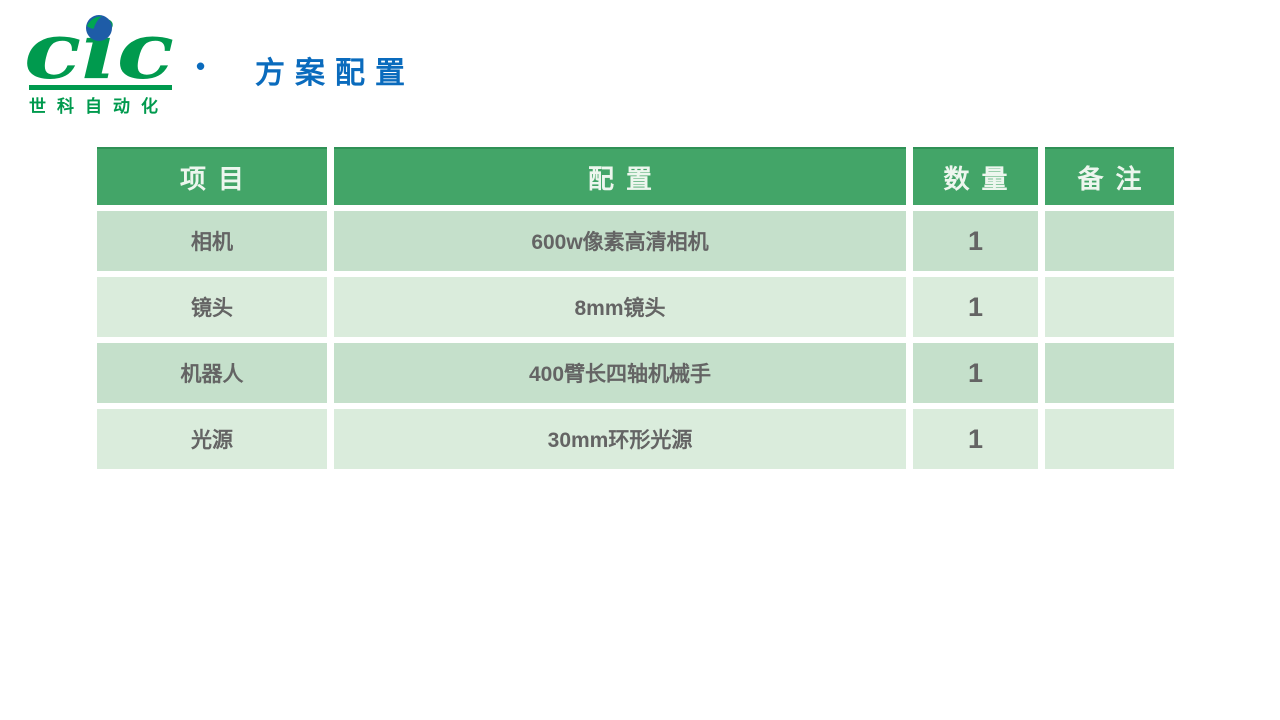 Image resolution: width=1280 pixels, height=720 pixels. I want to click on page-title: 方案配置, so click(335, 73).